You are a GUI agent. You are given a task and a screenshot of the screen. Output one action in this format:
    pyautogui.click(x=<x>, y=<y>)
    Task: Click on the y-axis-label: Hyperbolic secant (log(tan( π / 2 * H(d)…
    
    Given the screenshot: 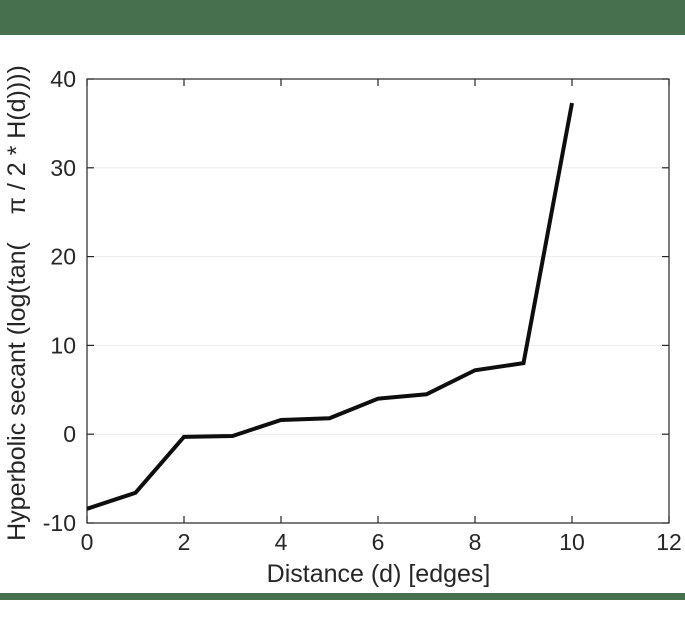 What is the action you would take?
    pyautogui.click(x=17, y=303)
    